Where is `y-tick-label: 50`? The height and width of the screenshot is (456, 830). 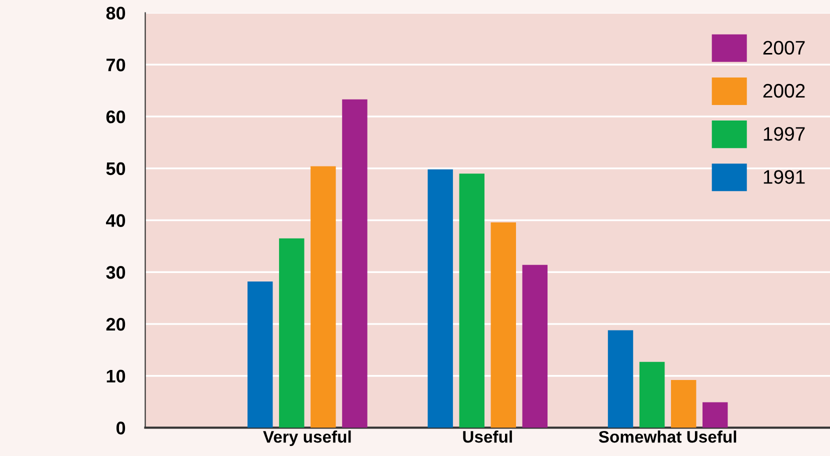 y-tick-label: 50 is located at coordinates (116, 169).